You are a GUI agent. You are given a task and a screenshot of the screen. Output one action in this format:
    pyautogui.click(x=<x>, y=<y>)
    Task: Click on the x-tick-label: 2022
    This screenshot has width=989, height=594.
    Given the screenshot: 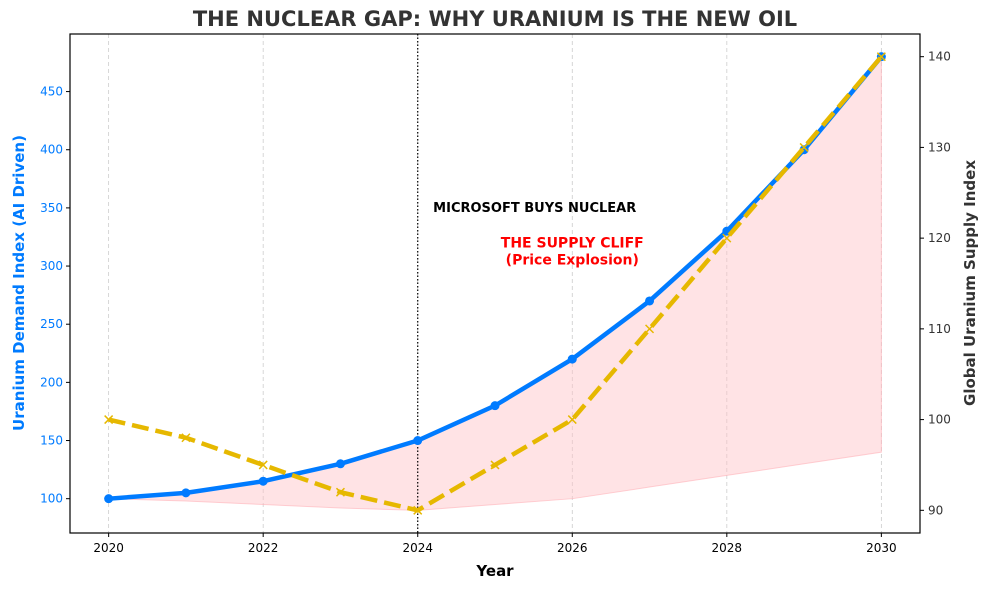 What is the action you would take?
    pyautogui.click(x=263, y=548)
    